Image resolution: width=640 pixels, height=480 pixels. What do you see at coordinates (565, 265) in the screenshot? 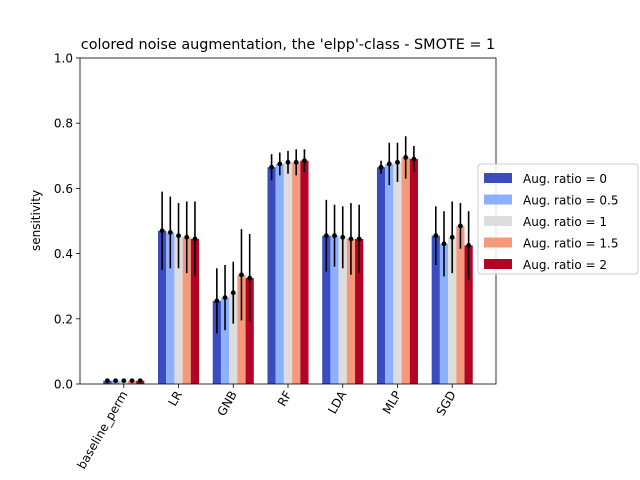
I see `legend-label: Aug. ratio = 2` at bounding box center [565, 265].